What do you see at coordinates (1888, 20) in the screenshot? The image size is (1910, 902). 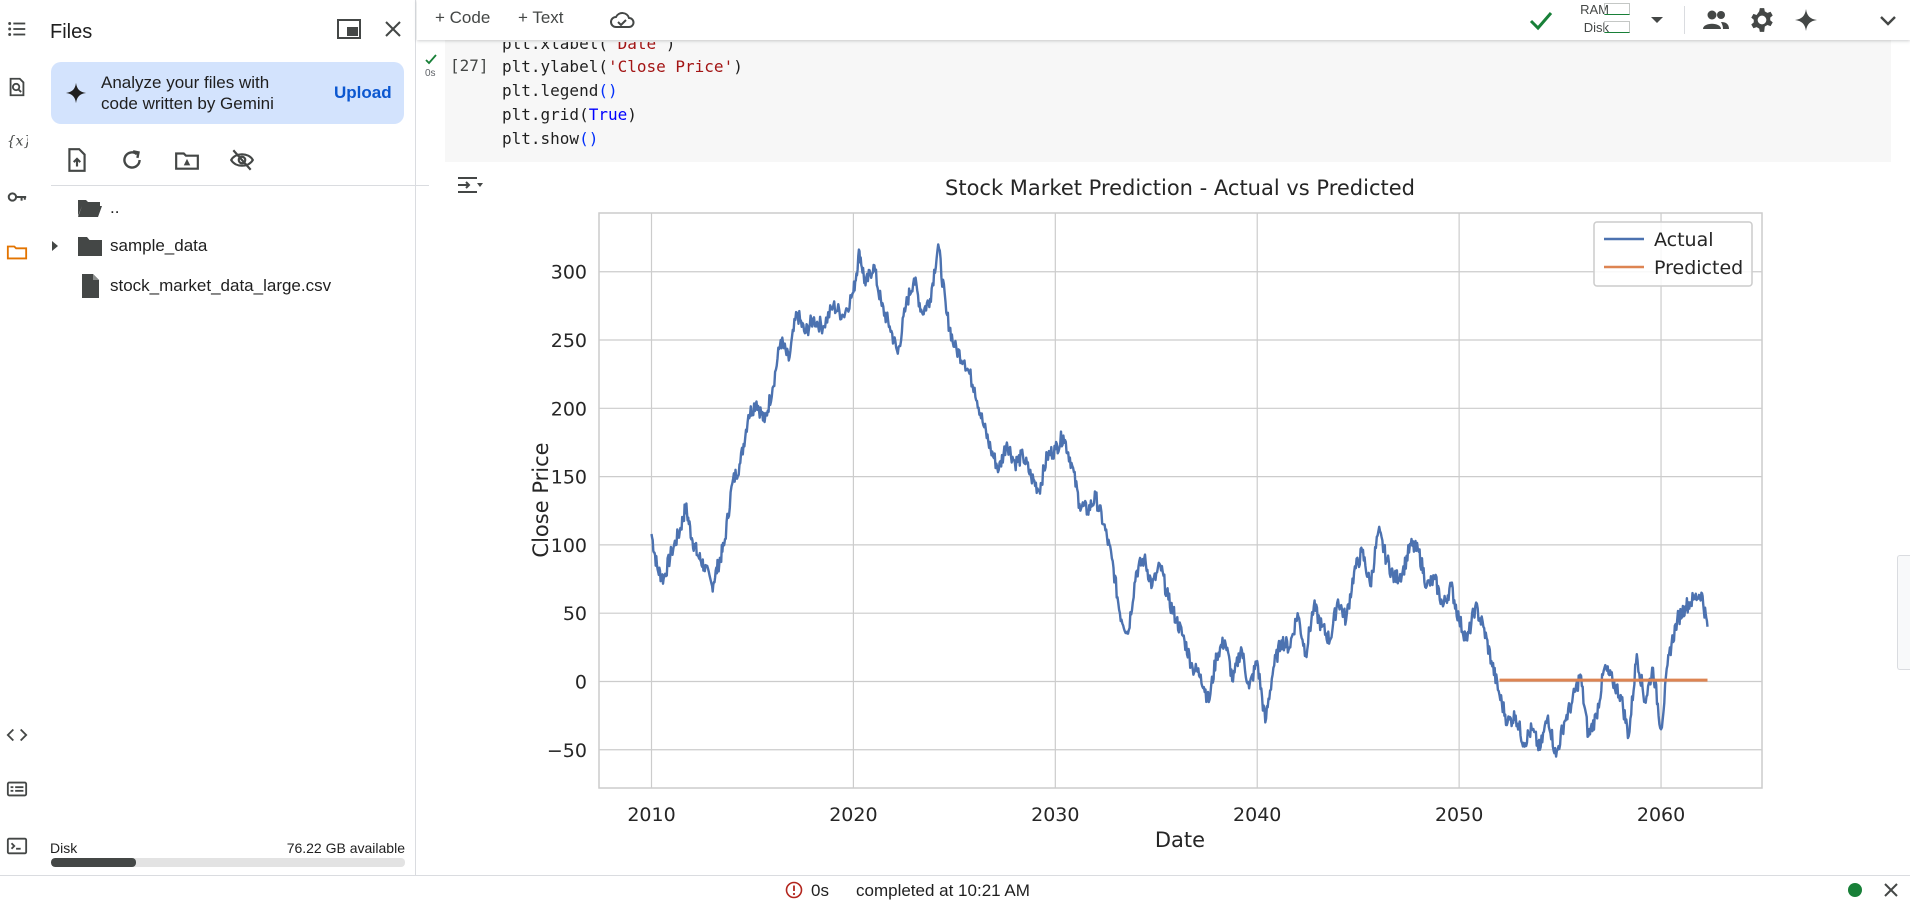 I see `collapse-chevron-icon` at bounding box center [1888, 20].